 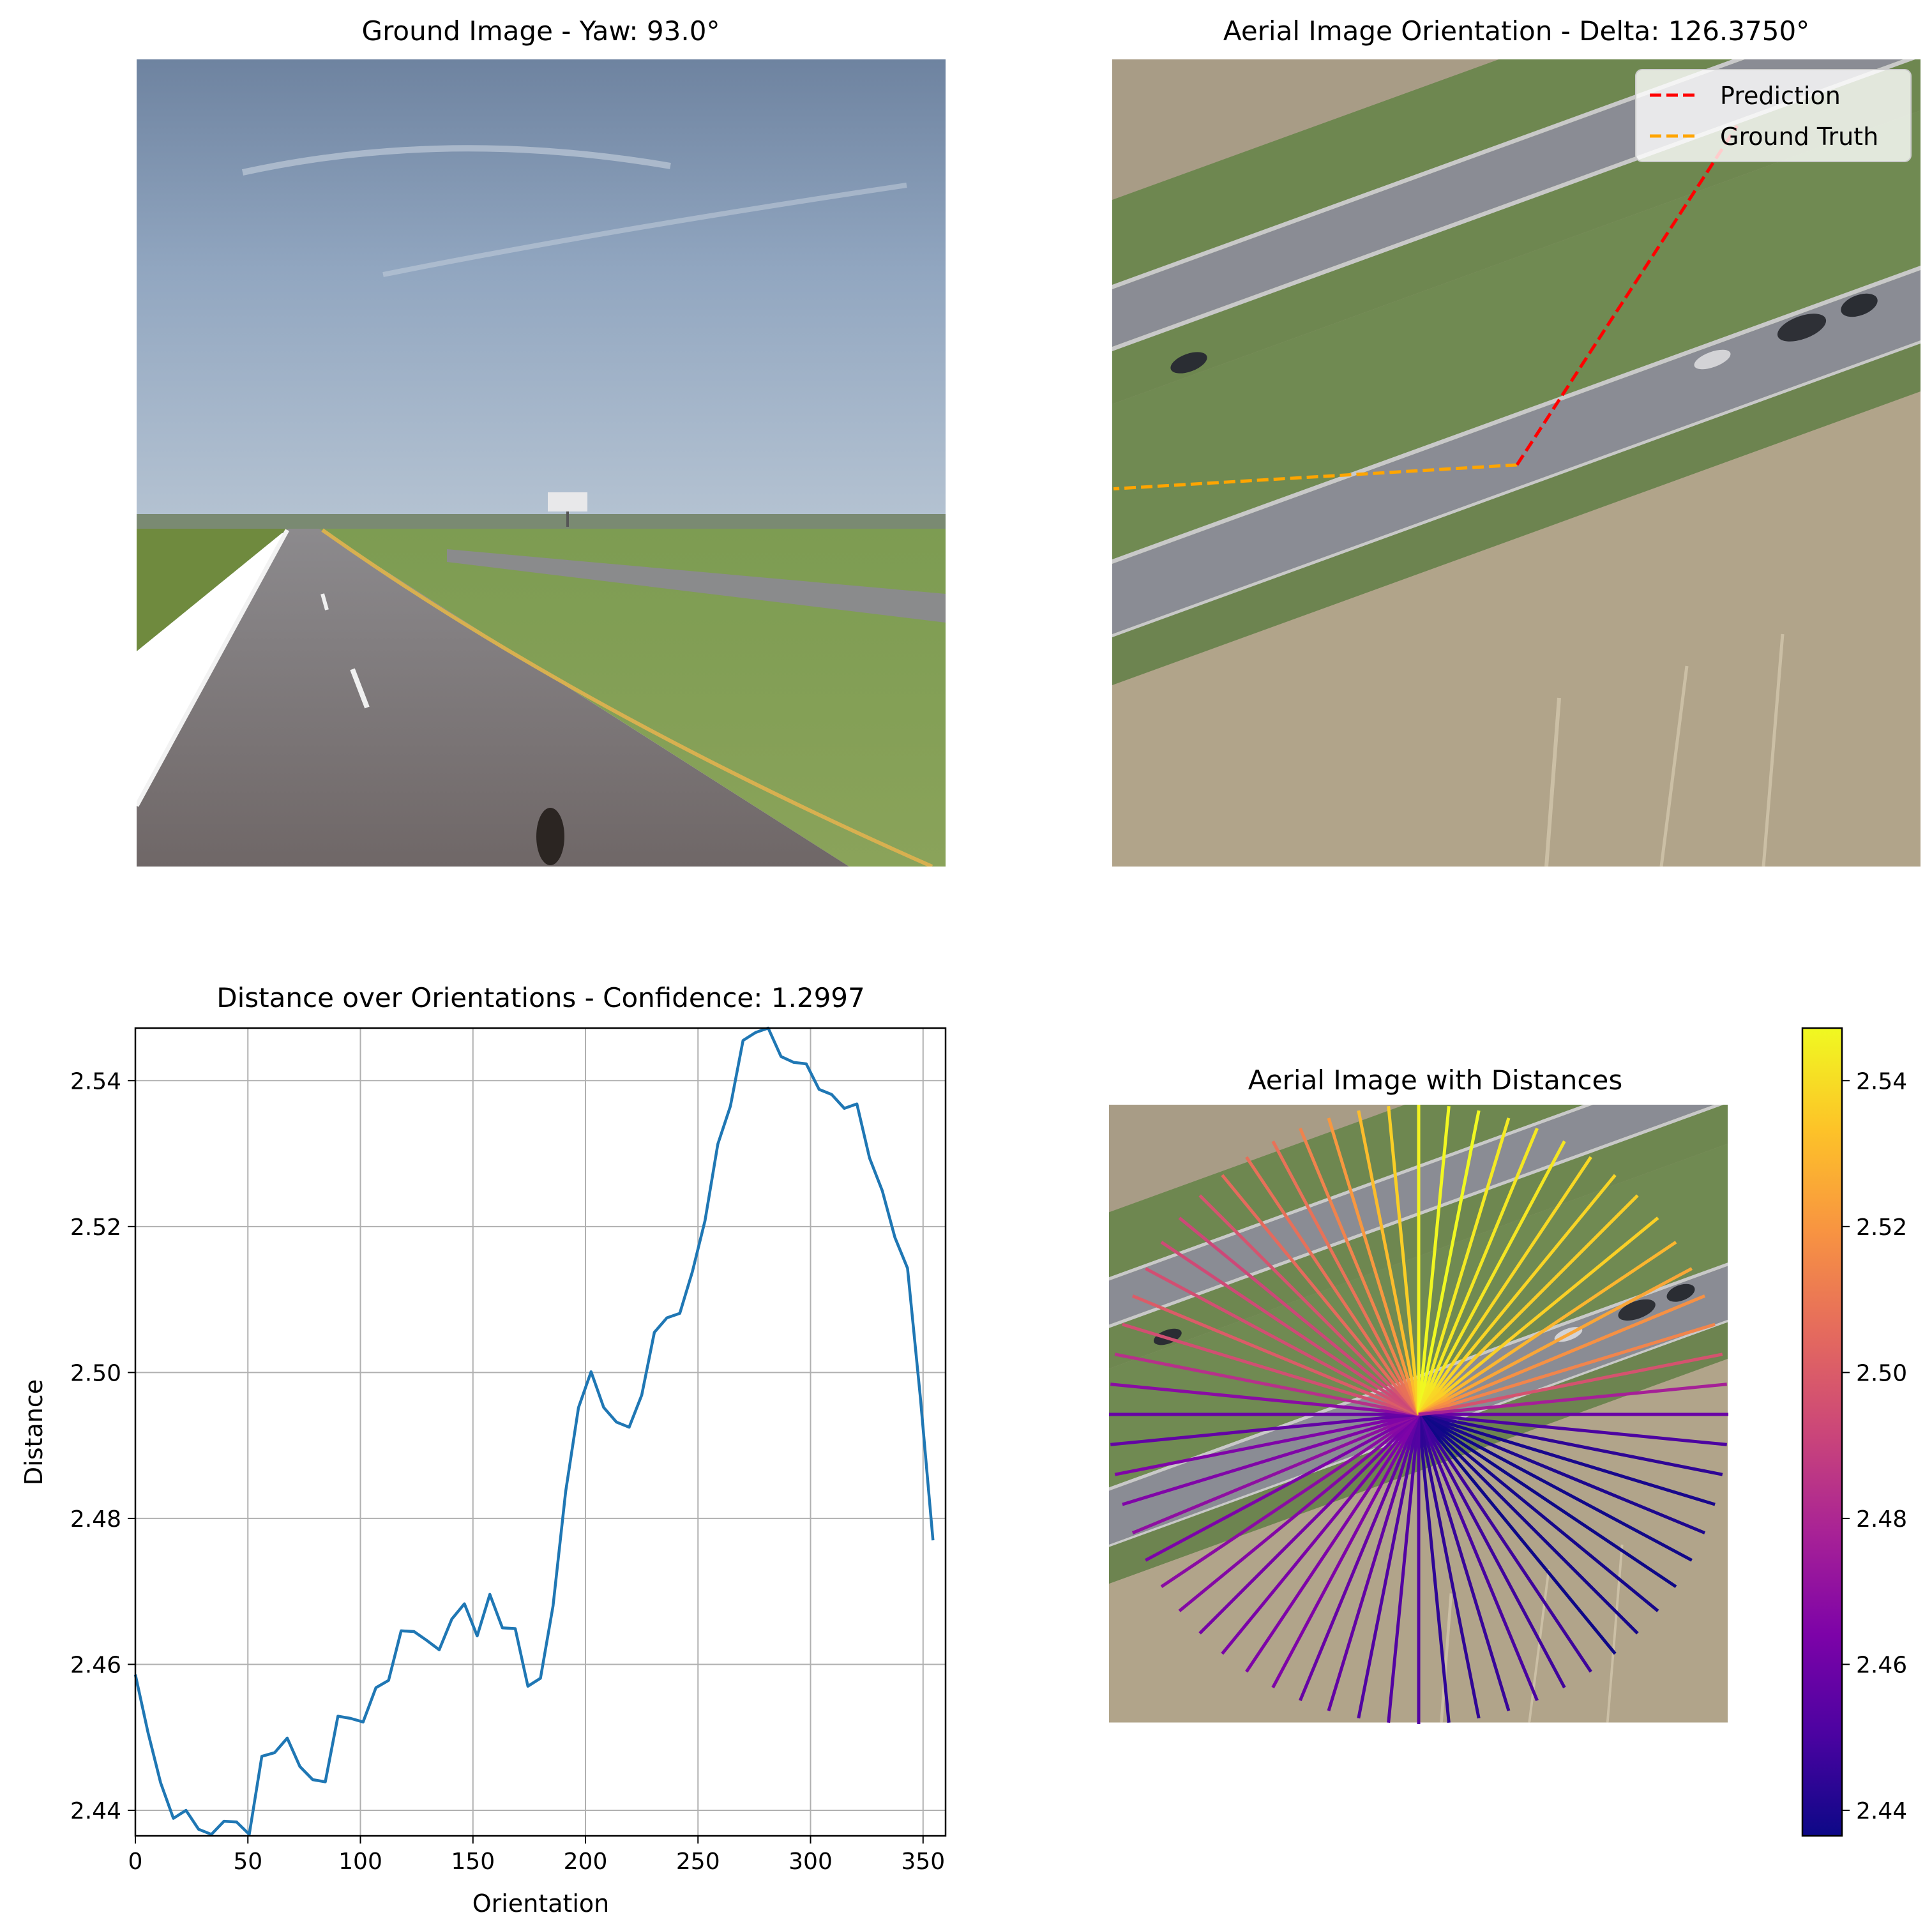 What do you see at coordinates (95, 1081) in the screenshot?
I see `y-tick-label: 2.54` at bounding box center [95, 1081].